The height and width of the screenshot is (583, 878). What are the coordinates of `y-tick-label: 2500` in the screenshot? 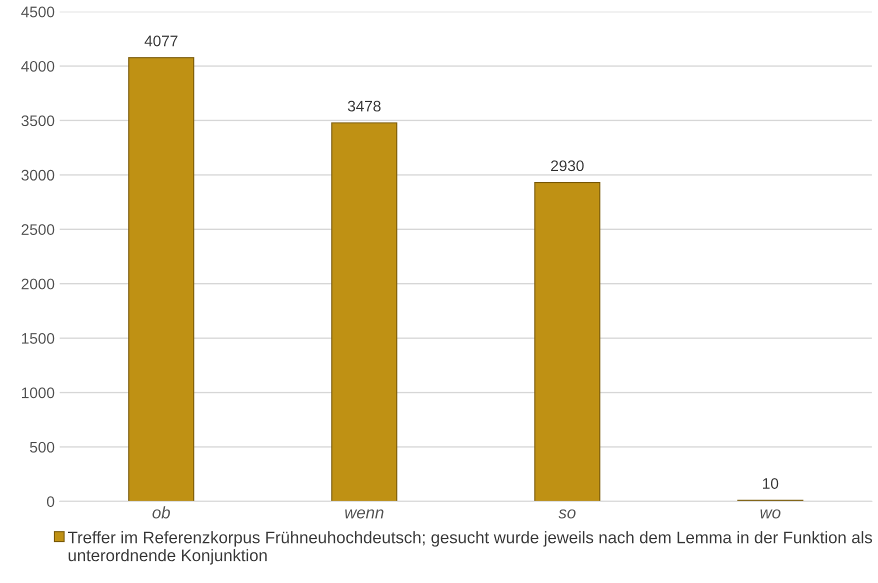 It's located at (38, 229).